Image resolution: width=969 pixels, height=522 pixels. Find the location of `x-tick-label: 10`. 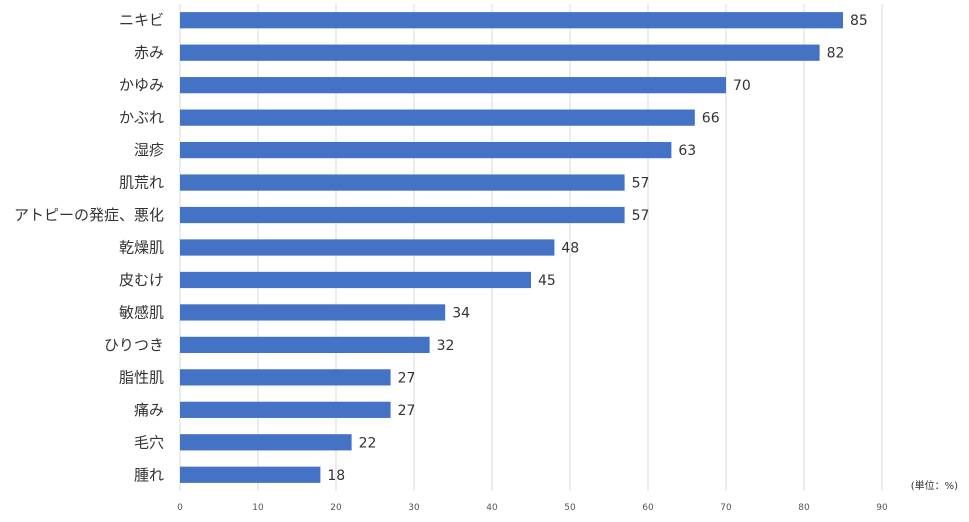

x-tick-label: 10 is located at coordinates (258, 508).